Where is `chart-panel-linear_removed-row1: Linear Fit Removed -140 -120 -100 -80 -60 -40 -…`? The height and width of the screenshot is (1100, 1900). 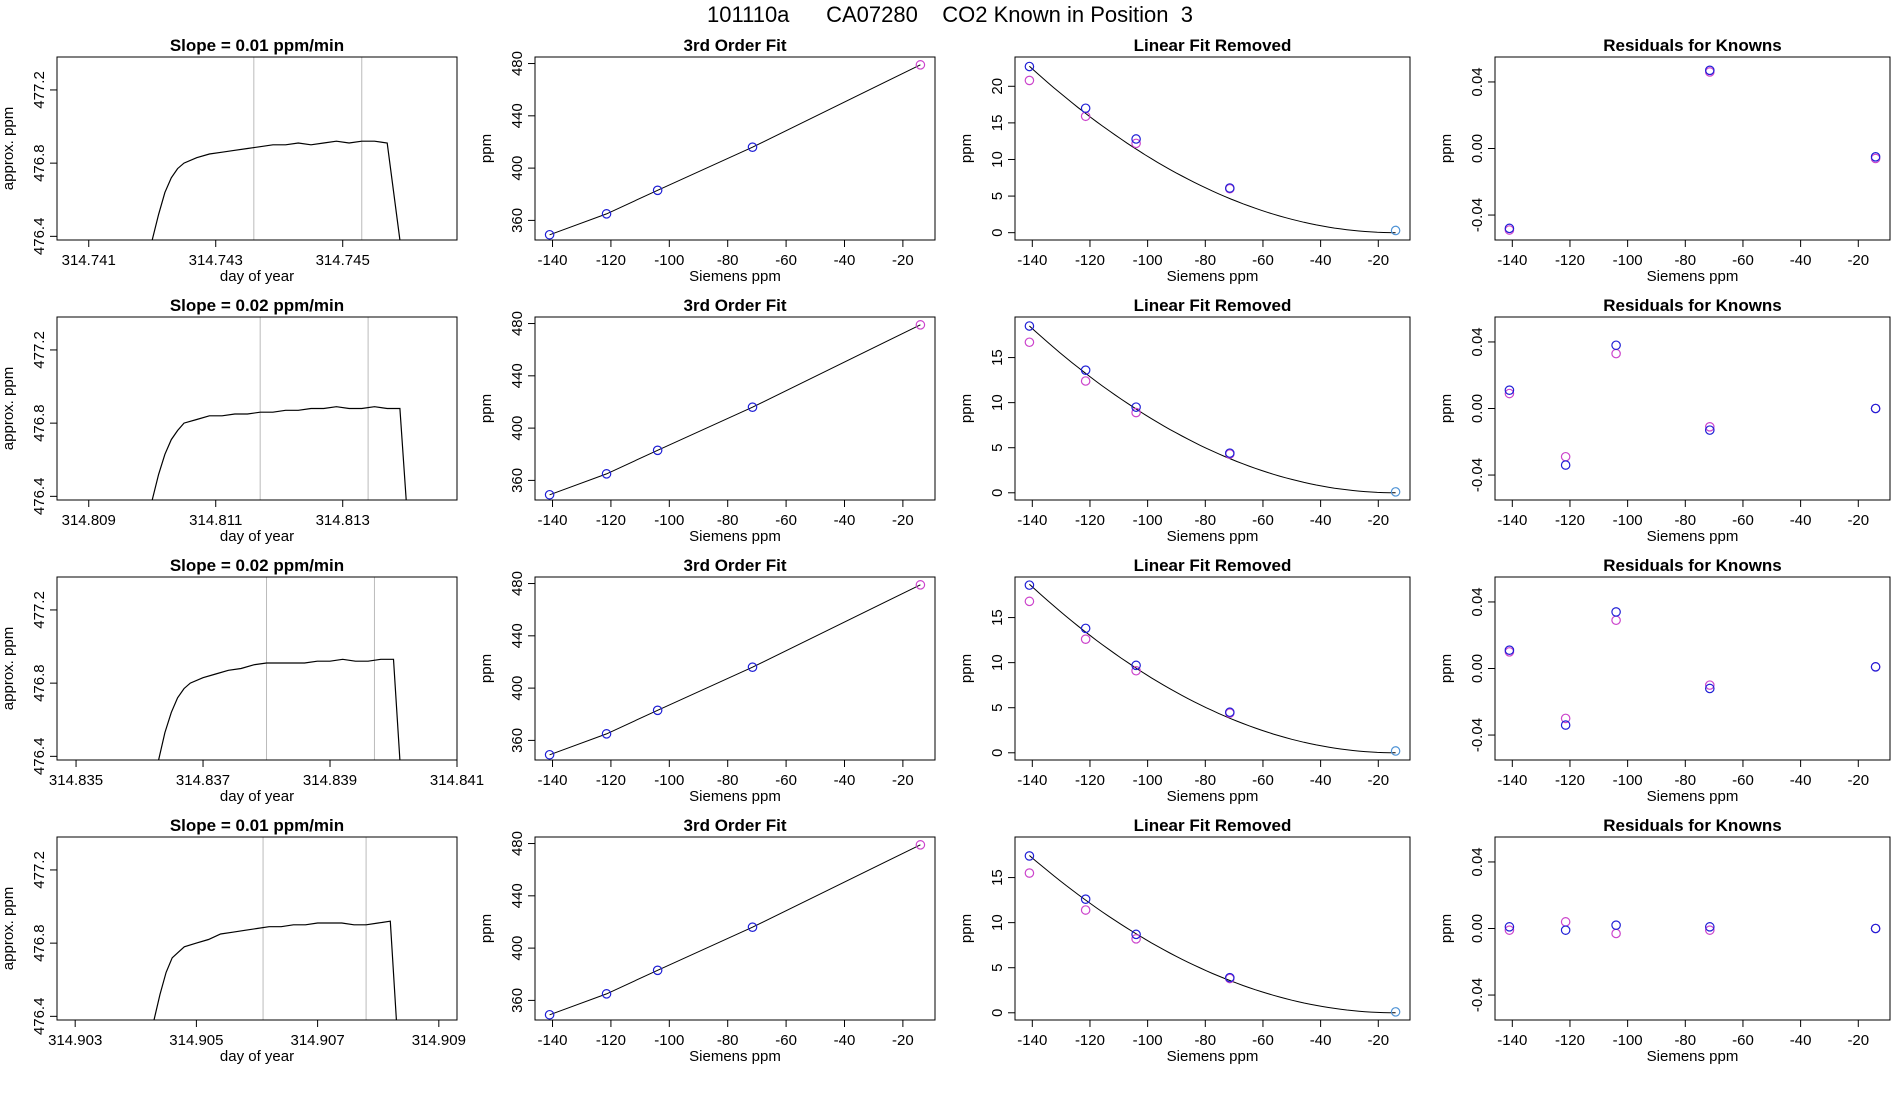
chart-panel-linear_removed-row1: Linear Fit Removed -140 -120 -100 -80 -60 -40 -… is located at coordinates (1184, 160).